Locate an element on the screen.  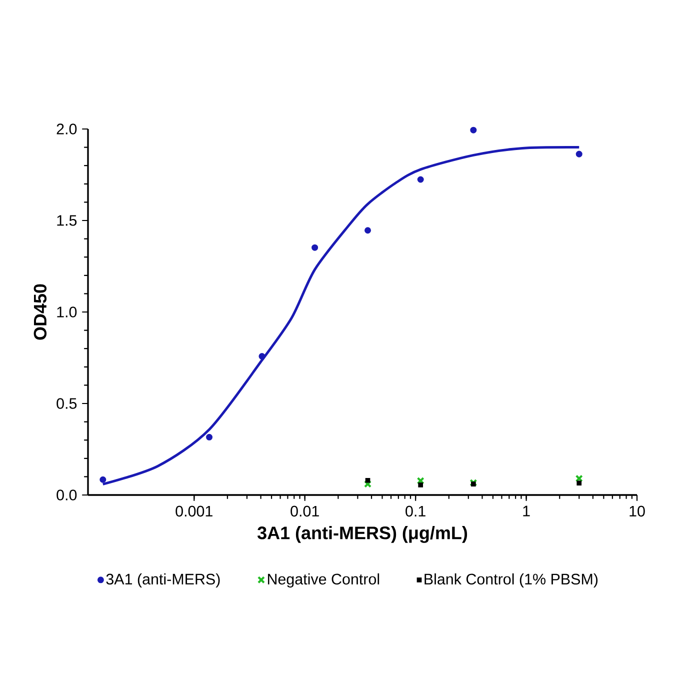
y-tick-label: 1.0 is located at coordinates (67, 312).